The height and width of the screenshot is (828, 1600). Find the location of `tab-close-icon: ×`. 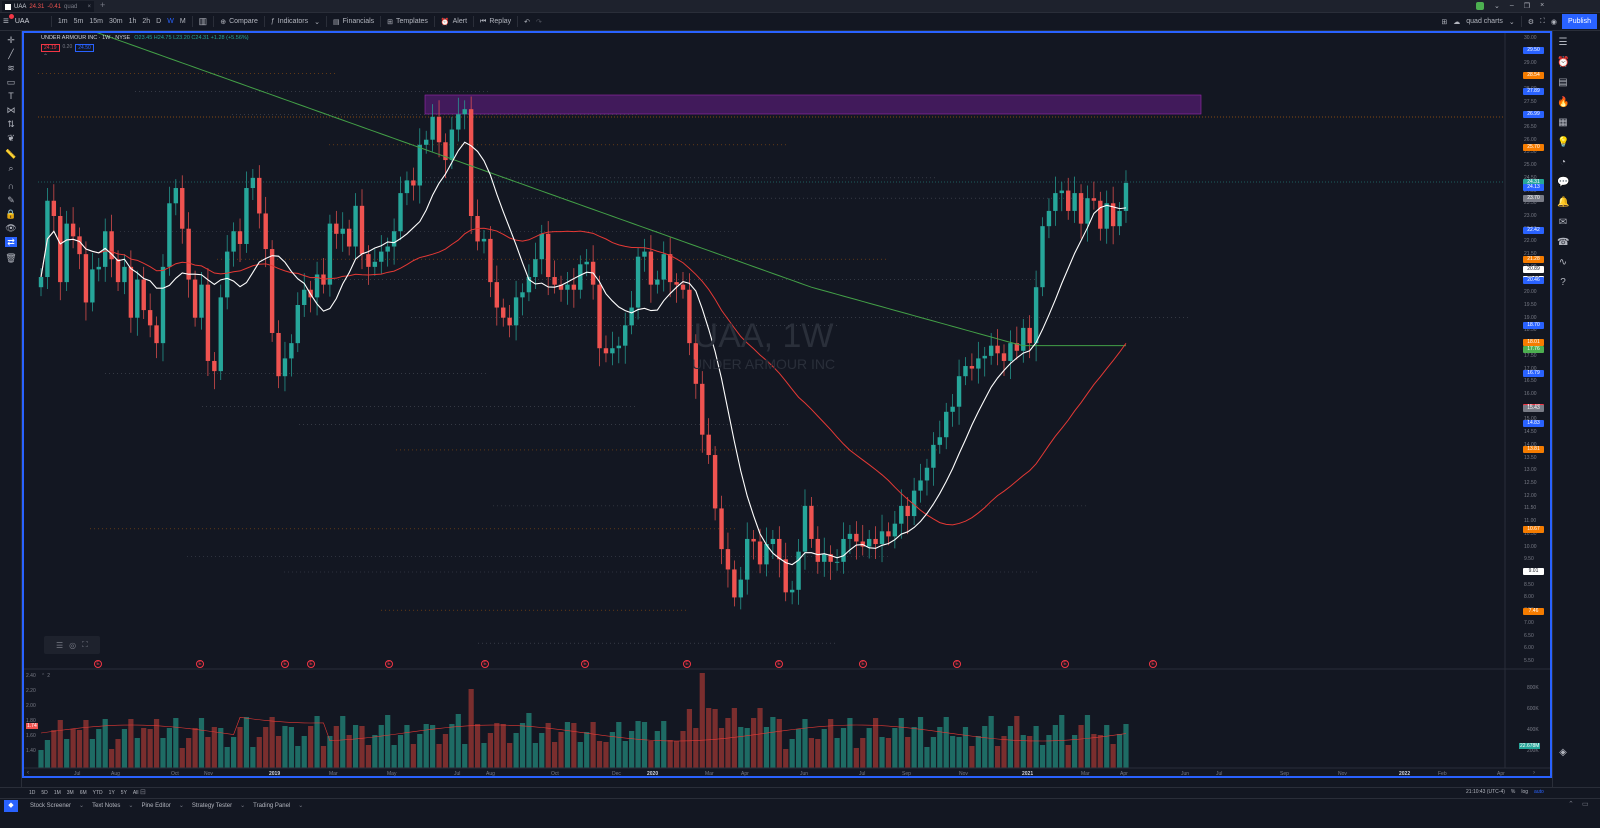

tab-close-icon: × is located at coordinates (89, 6).